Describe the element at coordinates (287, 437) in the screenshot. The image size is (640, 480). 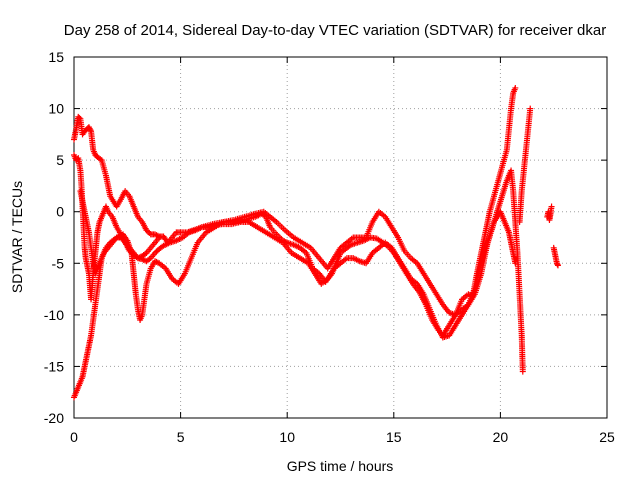
I see `x-tick-label: 10` at that location.